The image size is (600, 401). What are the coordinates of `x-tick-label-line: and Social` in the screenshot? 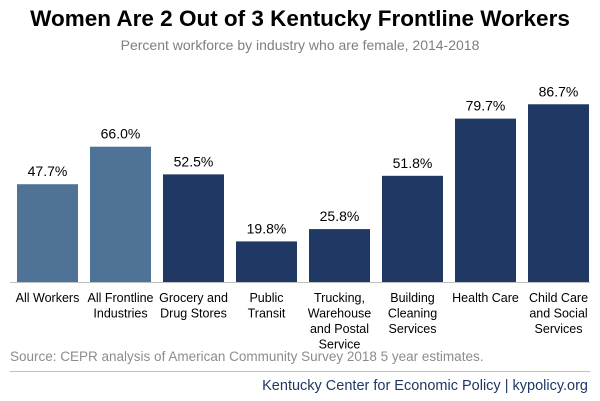 It's located at (558, 314).